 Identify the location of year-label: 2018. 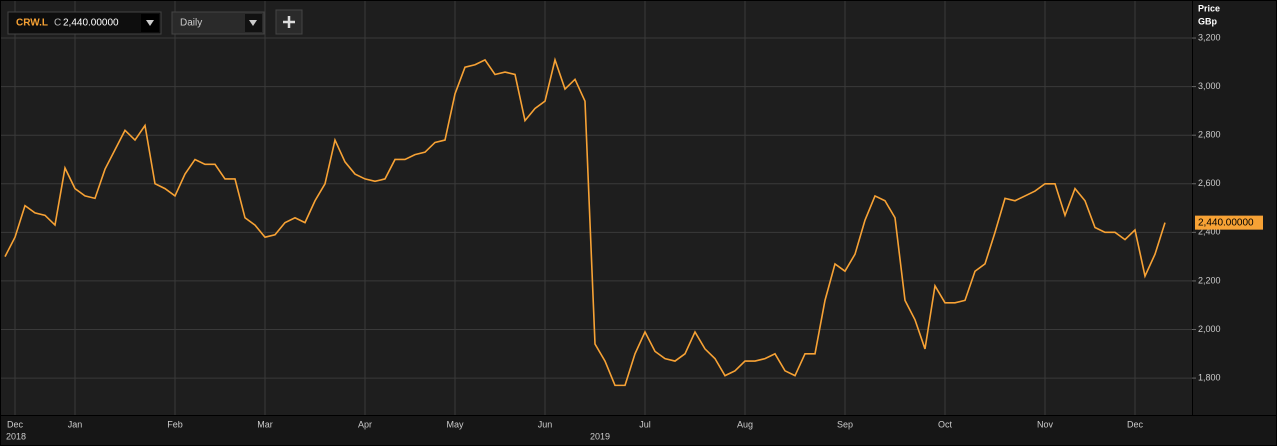
(16, 436).